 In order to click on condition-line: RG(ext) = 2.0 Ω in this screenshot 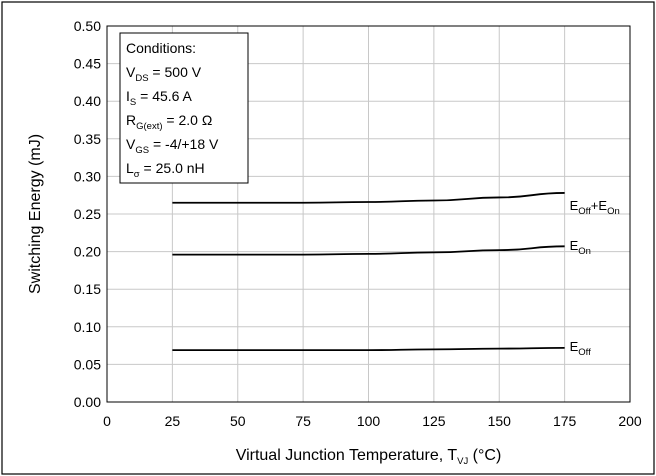, I will do `click(169, 122)`.